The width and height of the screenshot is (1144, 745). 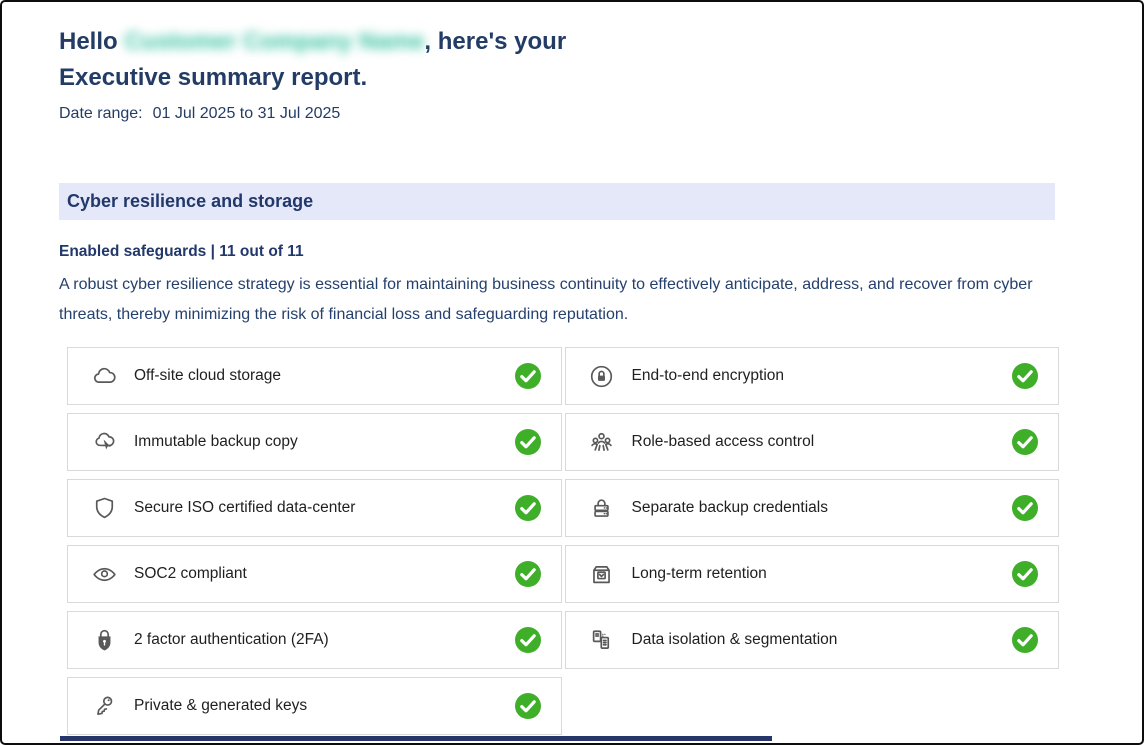 I want to click on key-icon, so click(x=104, y=706).